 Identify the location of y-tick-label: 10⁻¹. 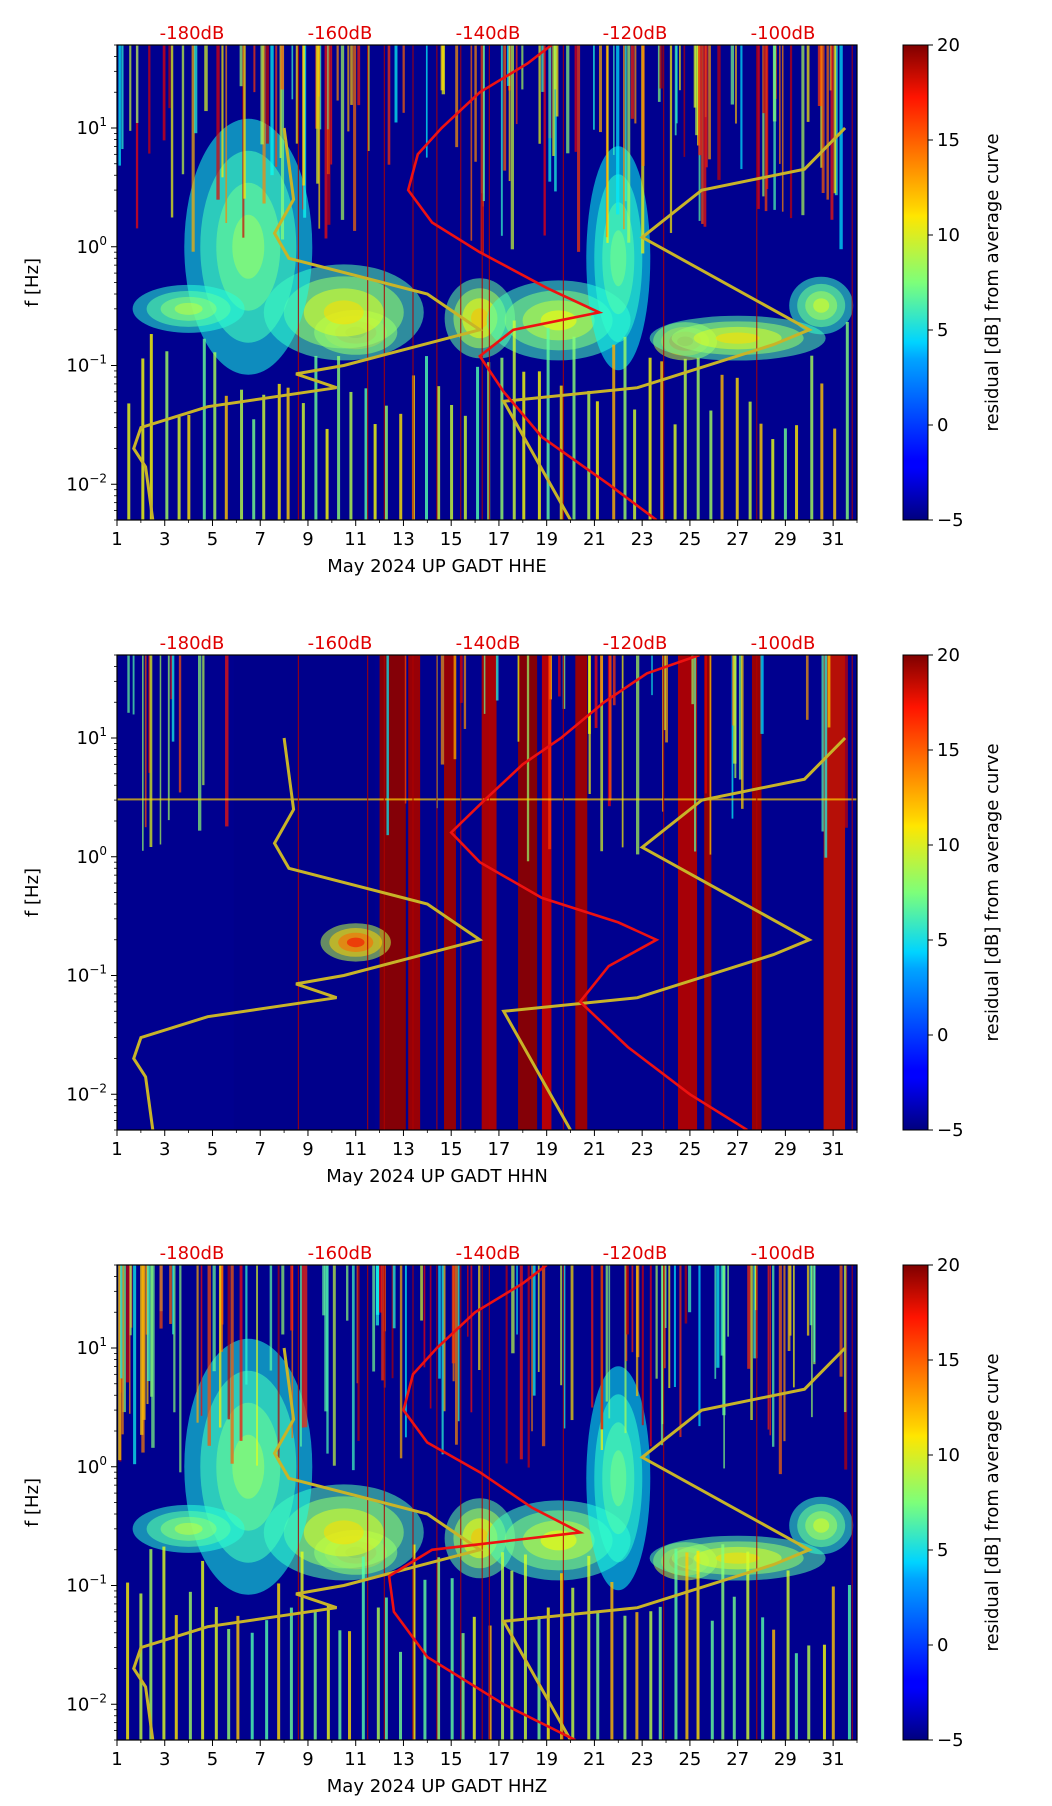
(86, 975).